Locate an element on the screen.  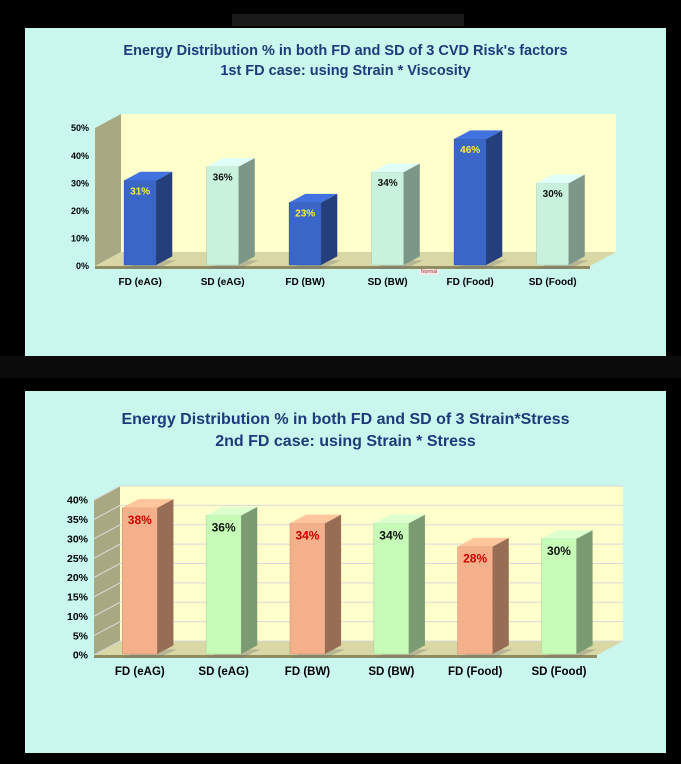
data-label: 38% is located at coordinates (140, 520).